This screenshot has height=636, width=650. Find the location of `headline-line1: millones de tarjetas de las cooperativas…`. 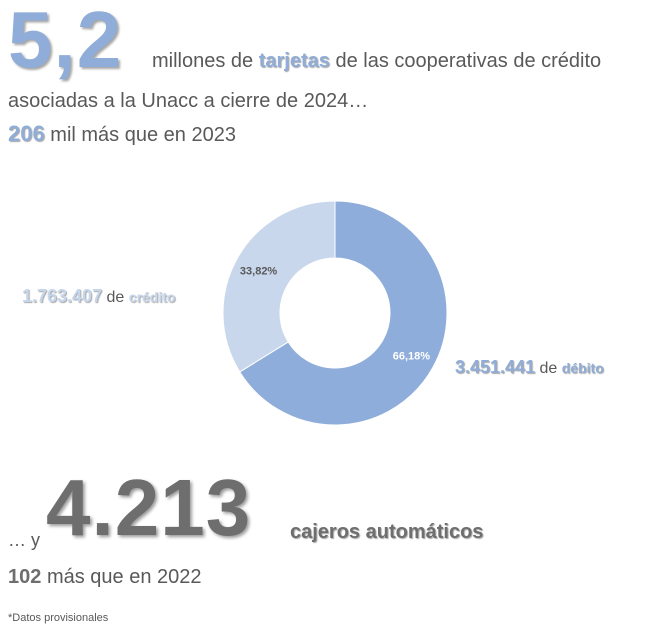

headline-line1: millones de tarjetas de las cooperativas… is located at coordinates (376, 61).